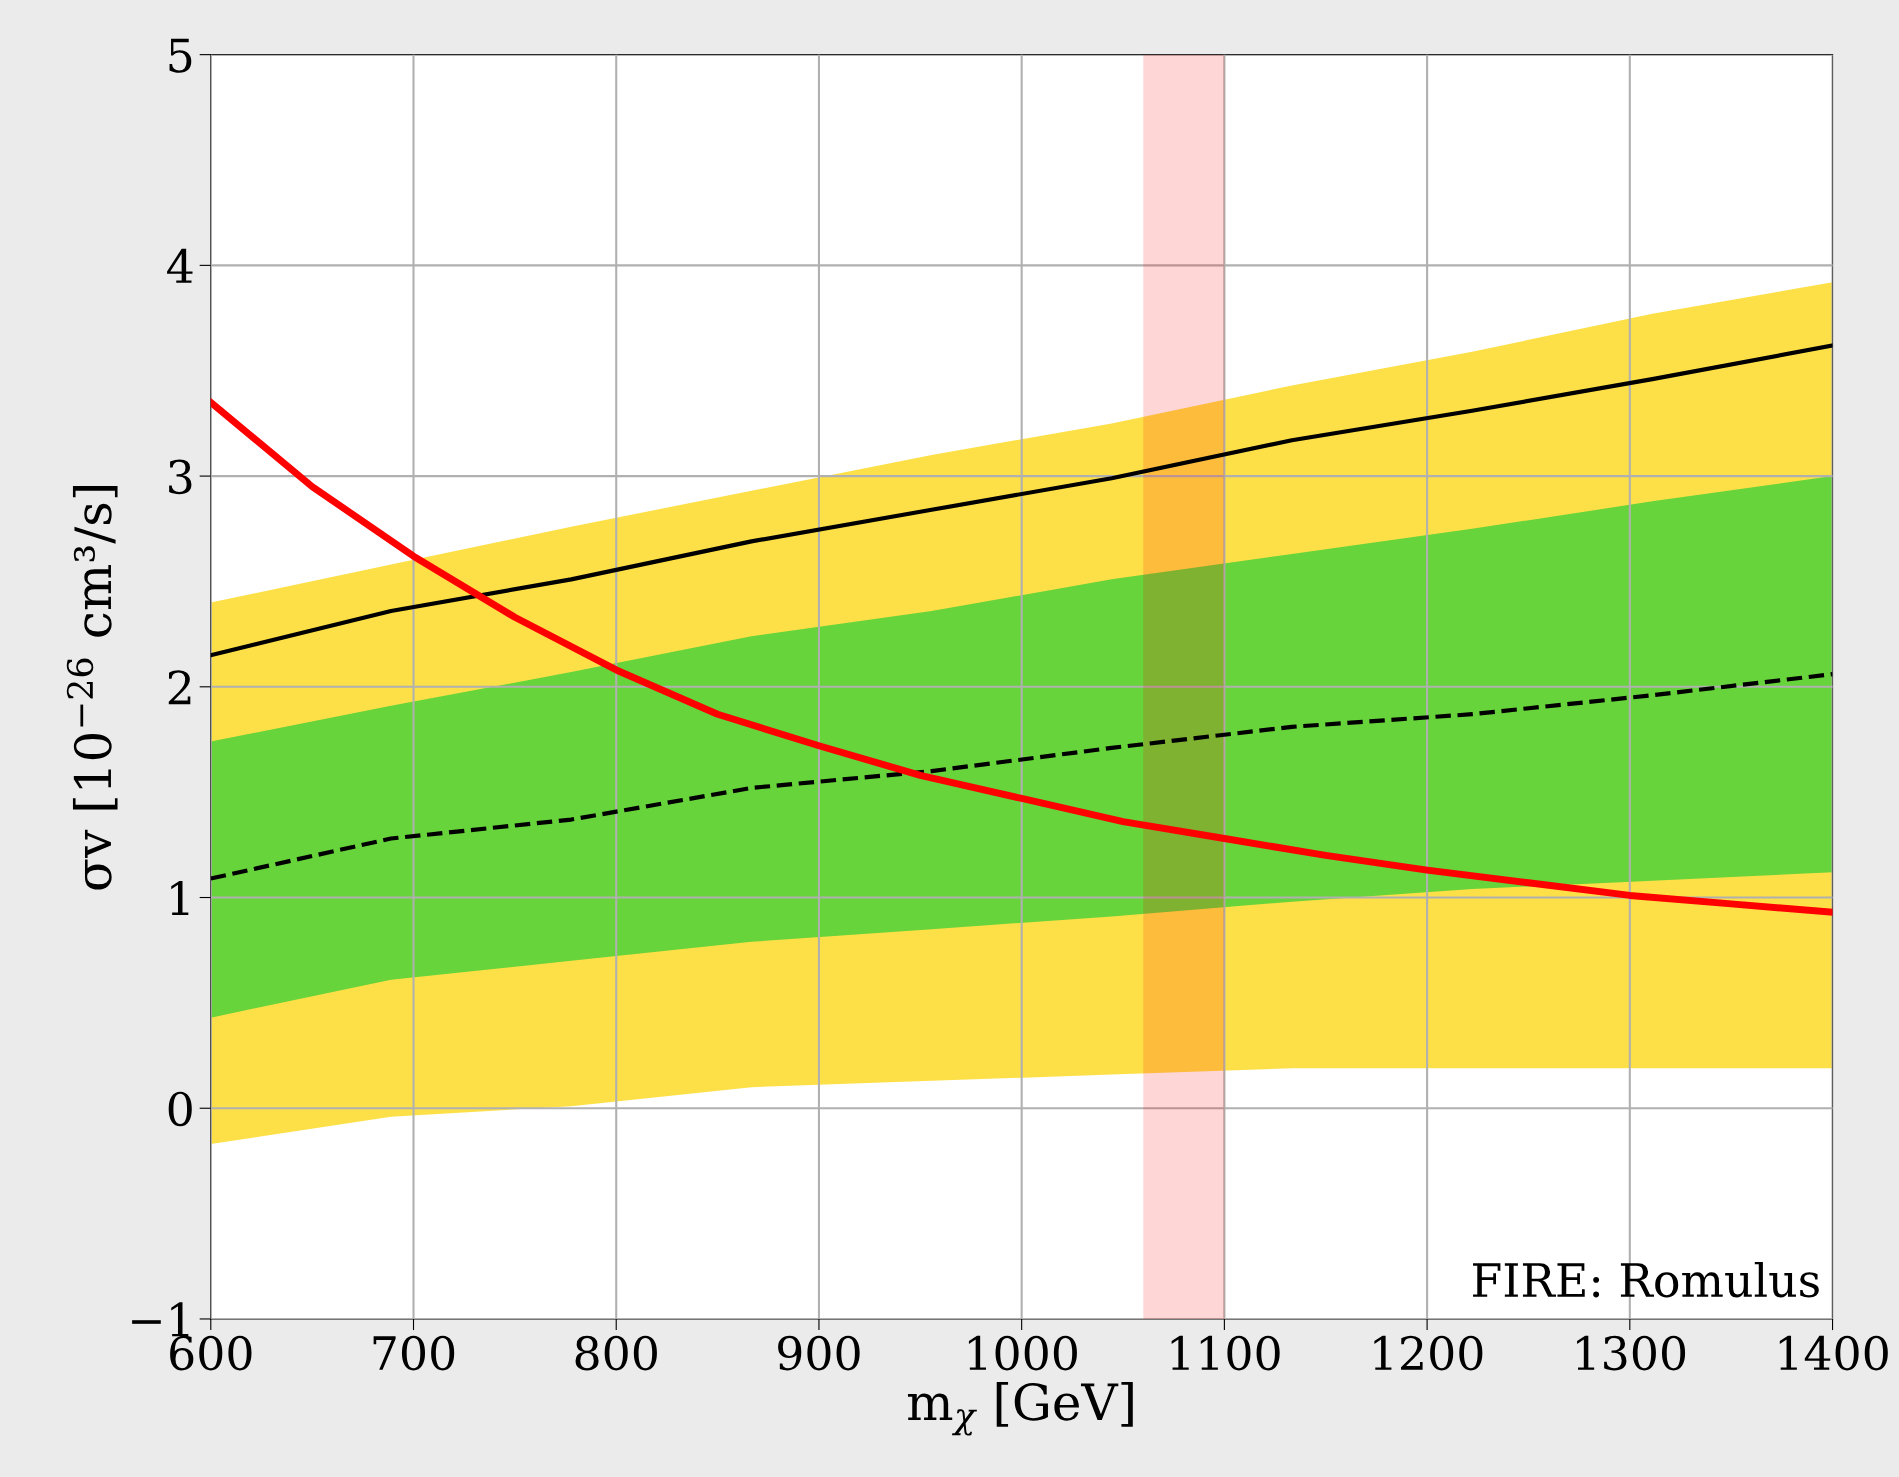  Describe the element at coordinates (180, 265) in the screenshot. I see `y-tick-label: 4` at that location.